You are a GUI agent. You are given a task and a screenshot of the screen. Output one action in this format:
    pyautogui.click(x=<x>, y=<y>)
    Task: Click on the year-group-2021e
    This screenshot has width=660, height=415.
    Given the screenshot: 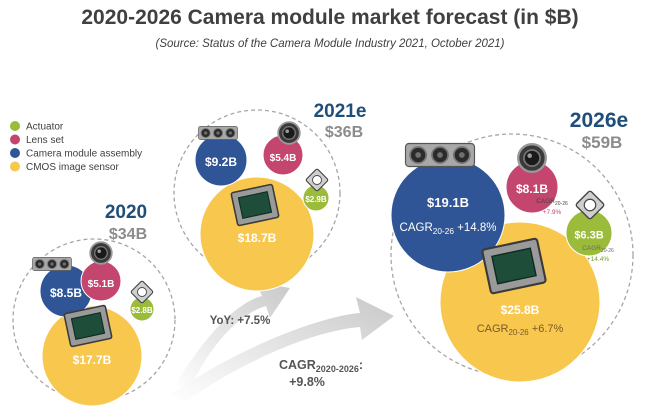 What is the action you would take?
    pyautogui.click(x=257, y=200)
    